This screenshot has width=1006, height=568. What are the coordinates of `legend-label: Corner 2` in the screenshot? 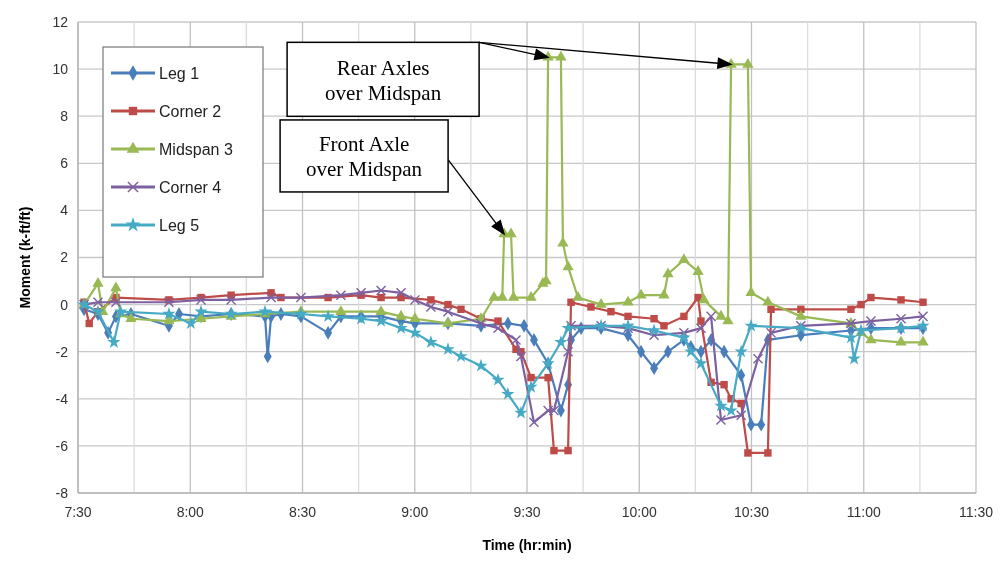 It's located at (190, 111).